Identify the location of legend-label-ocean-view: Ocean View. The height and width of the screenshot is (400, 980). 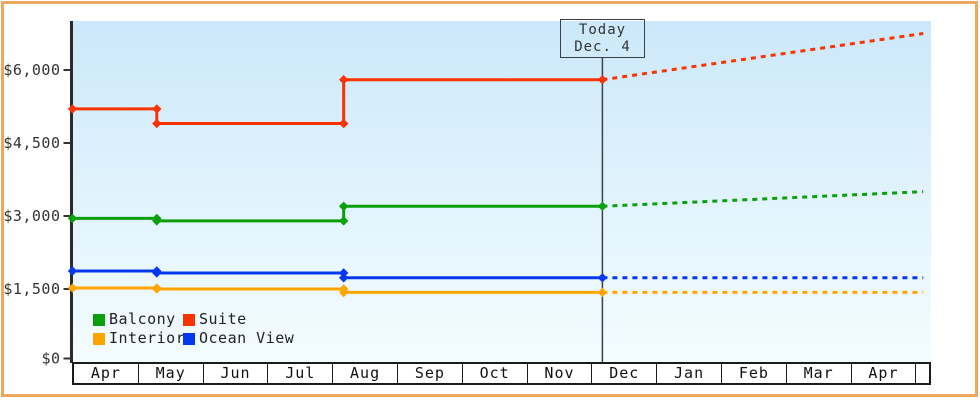
(247, 338).